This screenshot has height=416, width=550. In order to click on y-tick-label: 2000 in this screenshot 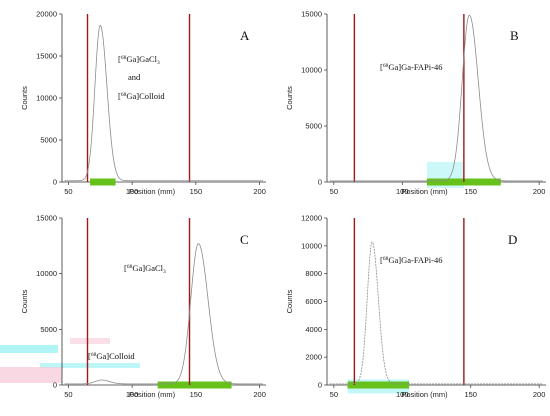, I will do `click(313, 357)`.